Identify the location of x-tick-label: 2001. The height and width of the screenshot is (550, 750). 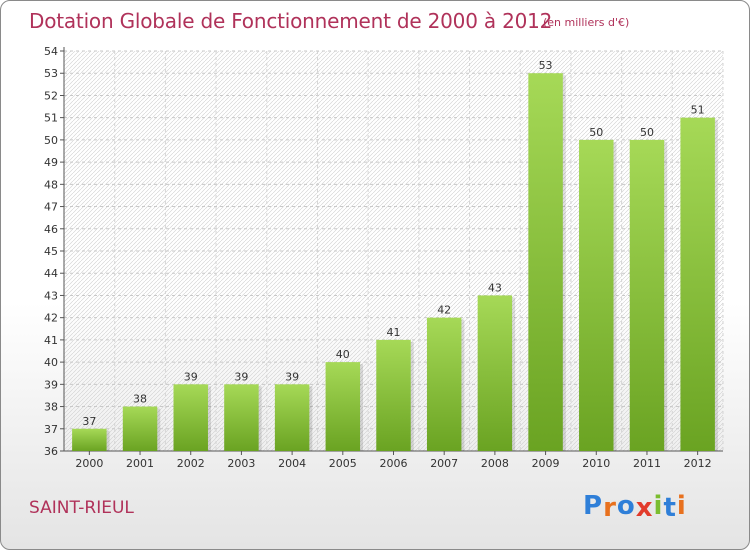
(140, 463).